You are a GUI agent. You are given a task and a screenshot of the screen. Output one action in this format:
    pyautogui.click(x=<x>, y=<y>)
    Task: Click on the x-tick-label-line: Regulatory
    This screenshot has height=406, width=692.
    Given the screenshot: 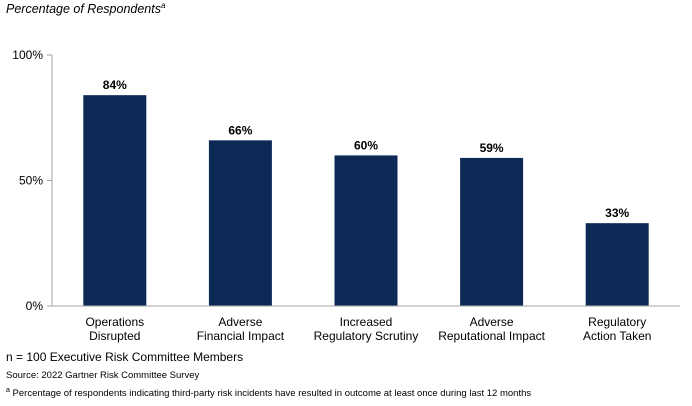 What is the action you would take?
    pyautogui.click(x=617, y=322)
    